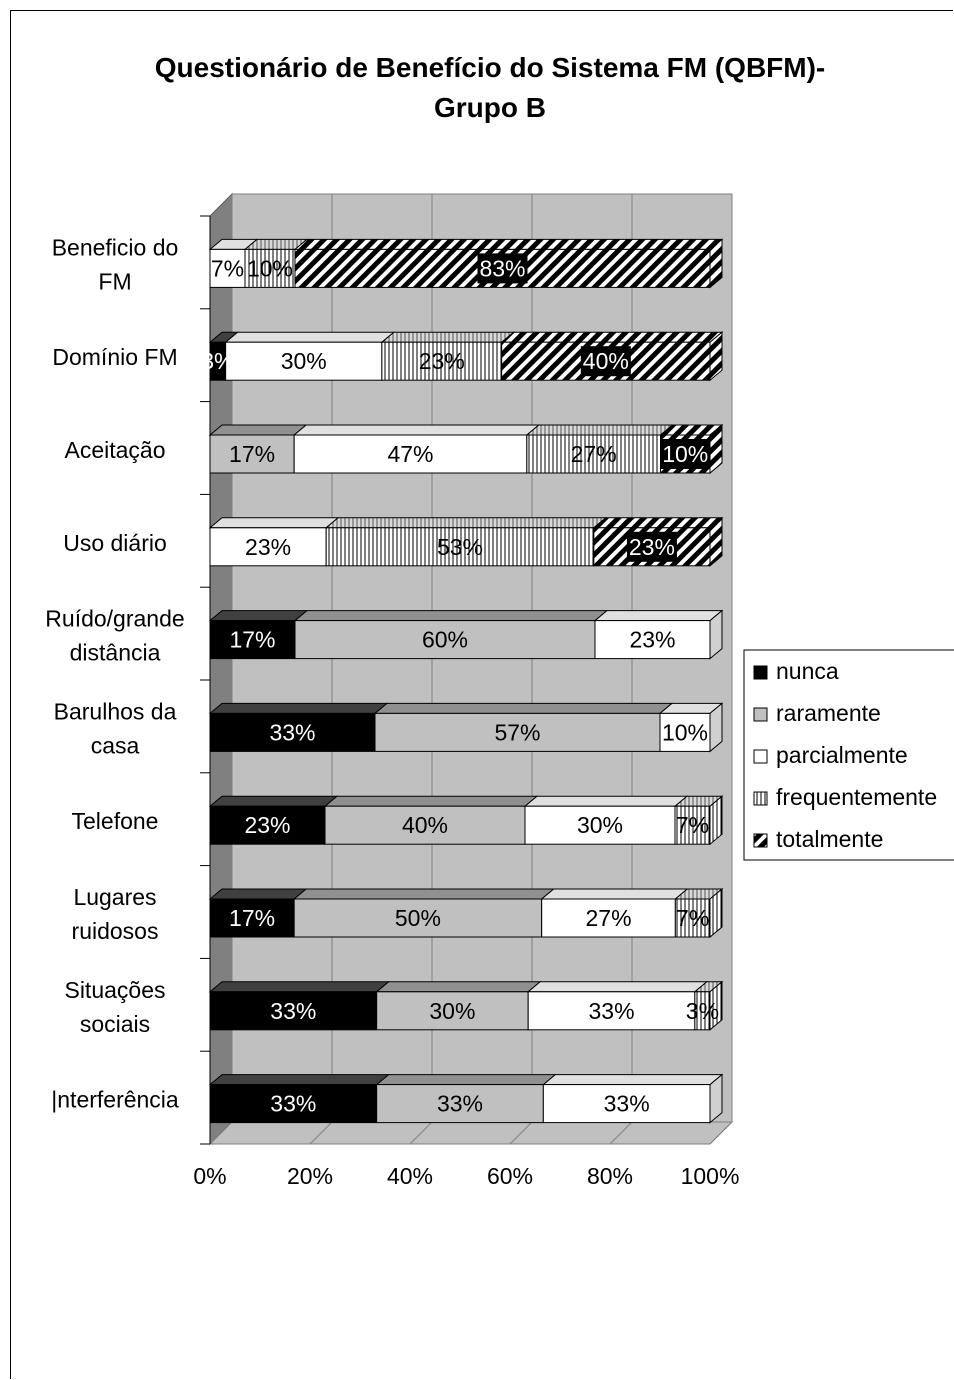 The height and width of the screenshot is (1380, 954). Describe the element at coordinates (510, 1176) in the screenshot. I see `x-tick-label: 60%` at that location.